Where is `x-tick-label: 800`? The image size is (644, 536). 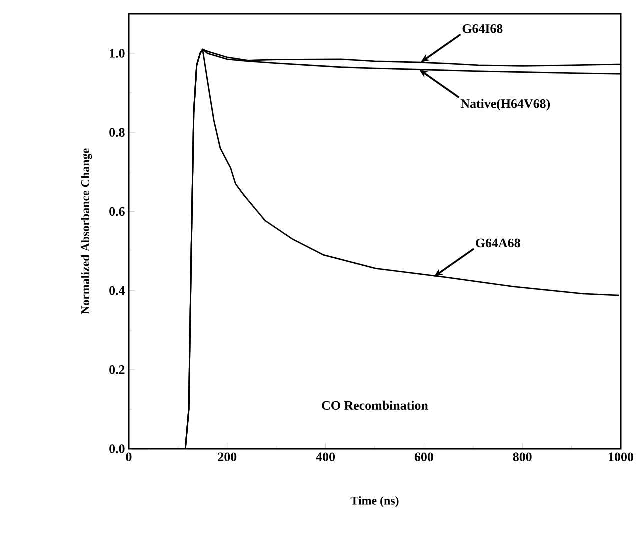
x-tick-label: 800 is located at coordinates (522, 457).